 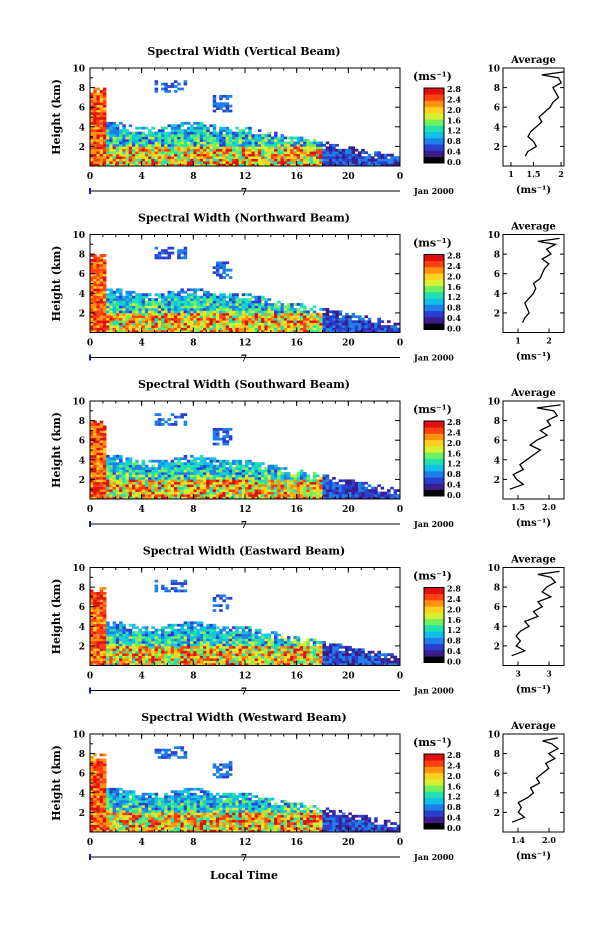 I want to click on x-tick-label: 0, so click(x=400, y=344).